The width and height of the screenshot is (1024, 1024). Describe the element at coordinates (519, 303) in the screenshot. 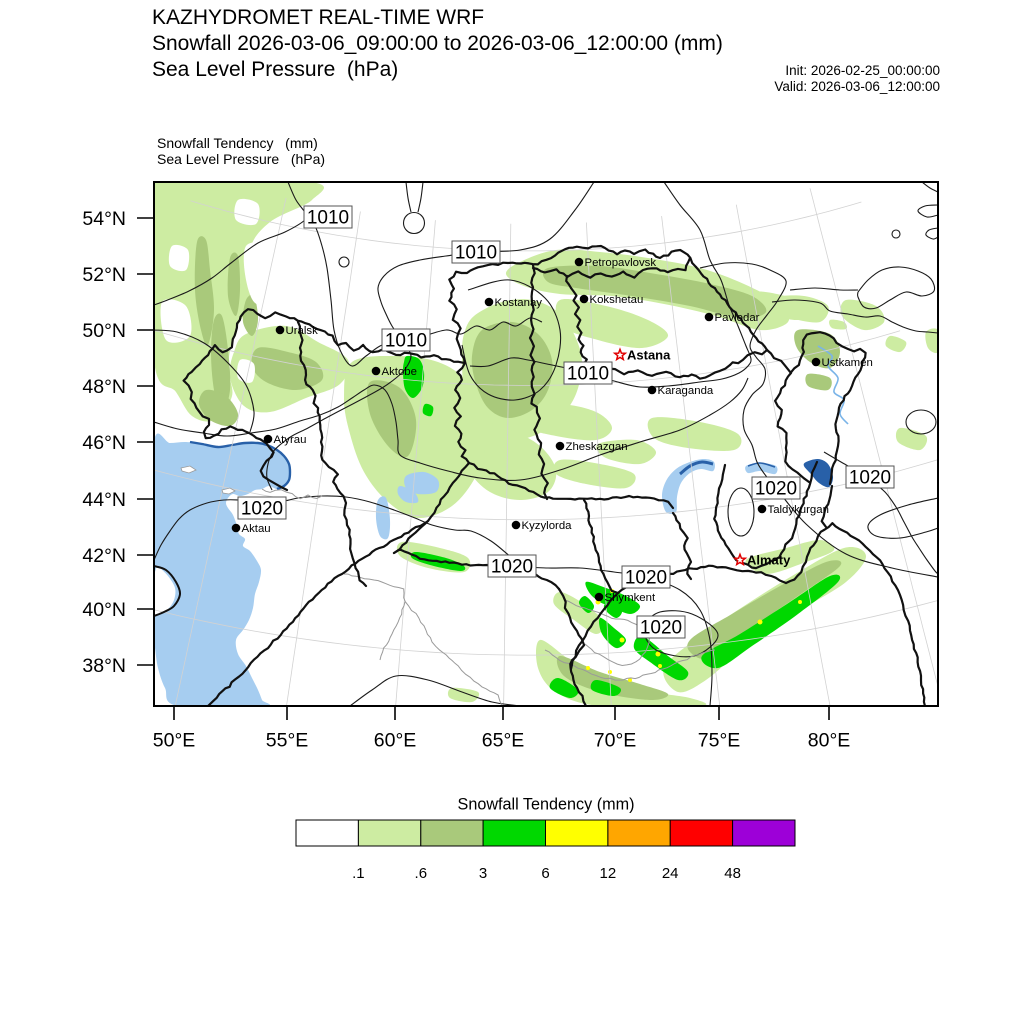

I see `svg-text: Kostanay` at that location.